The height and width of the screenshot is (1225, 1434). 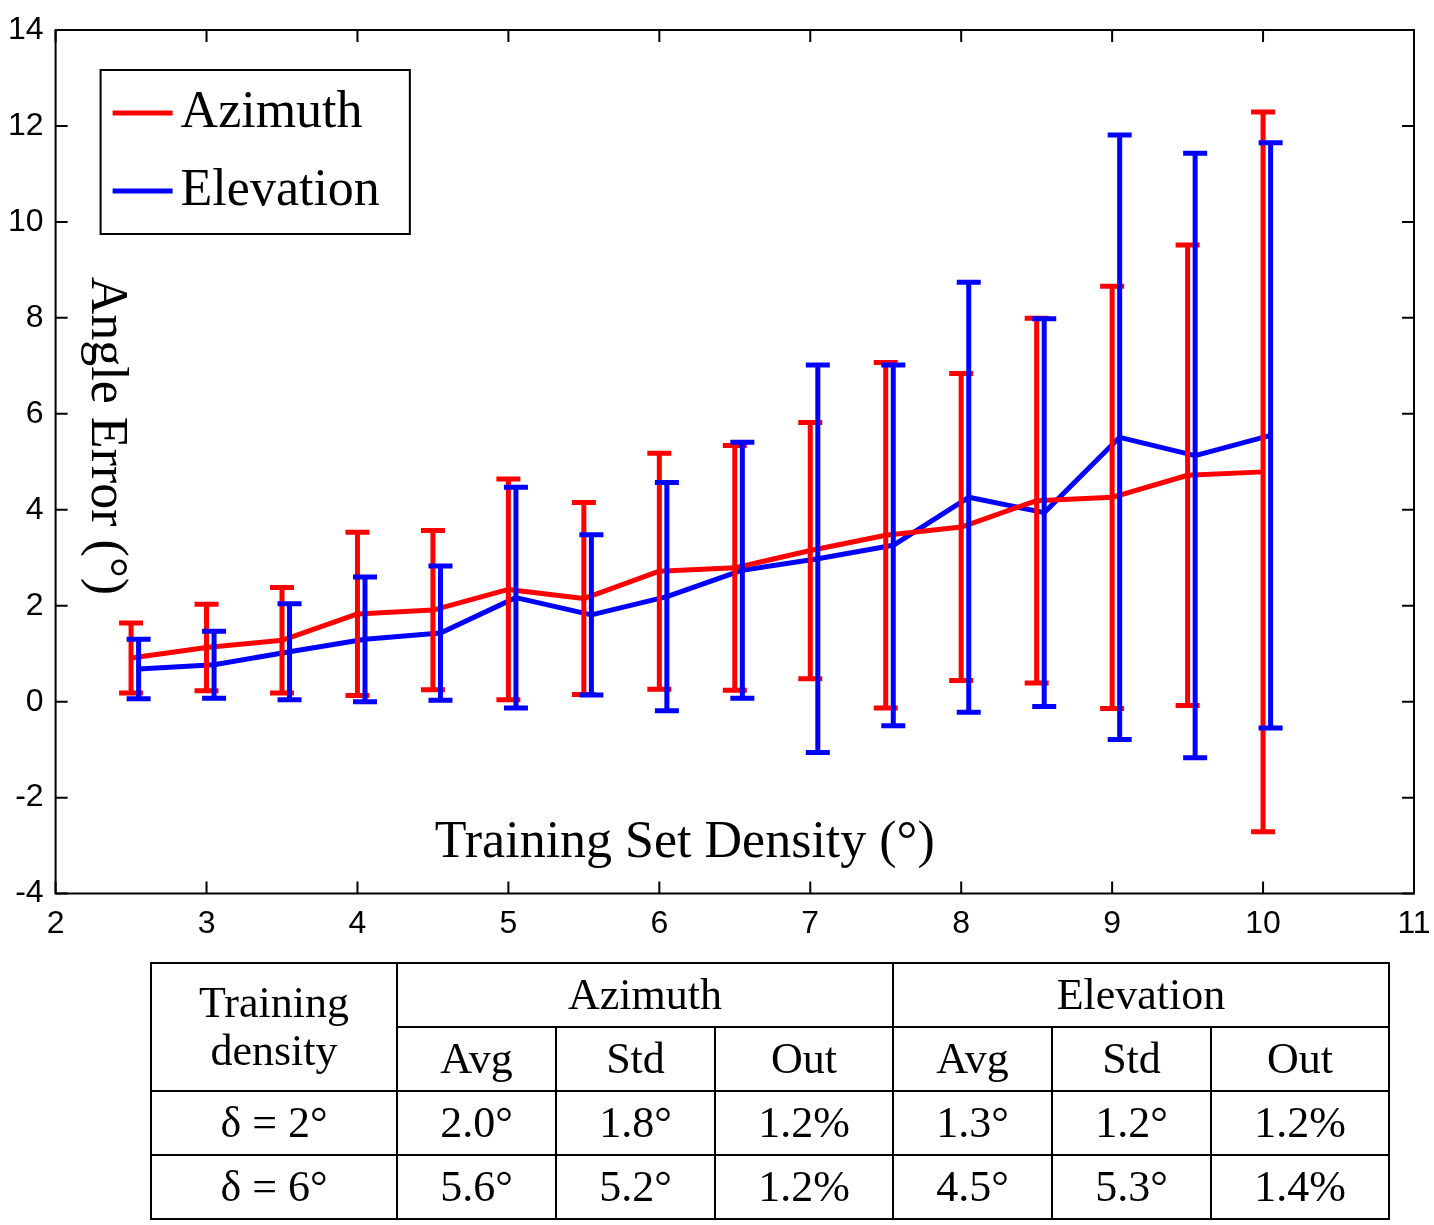 What do you see at coordinates (1141, 995) in the screenshot?
I see `text: Elevation` at bounding box center [1141, 995].